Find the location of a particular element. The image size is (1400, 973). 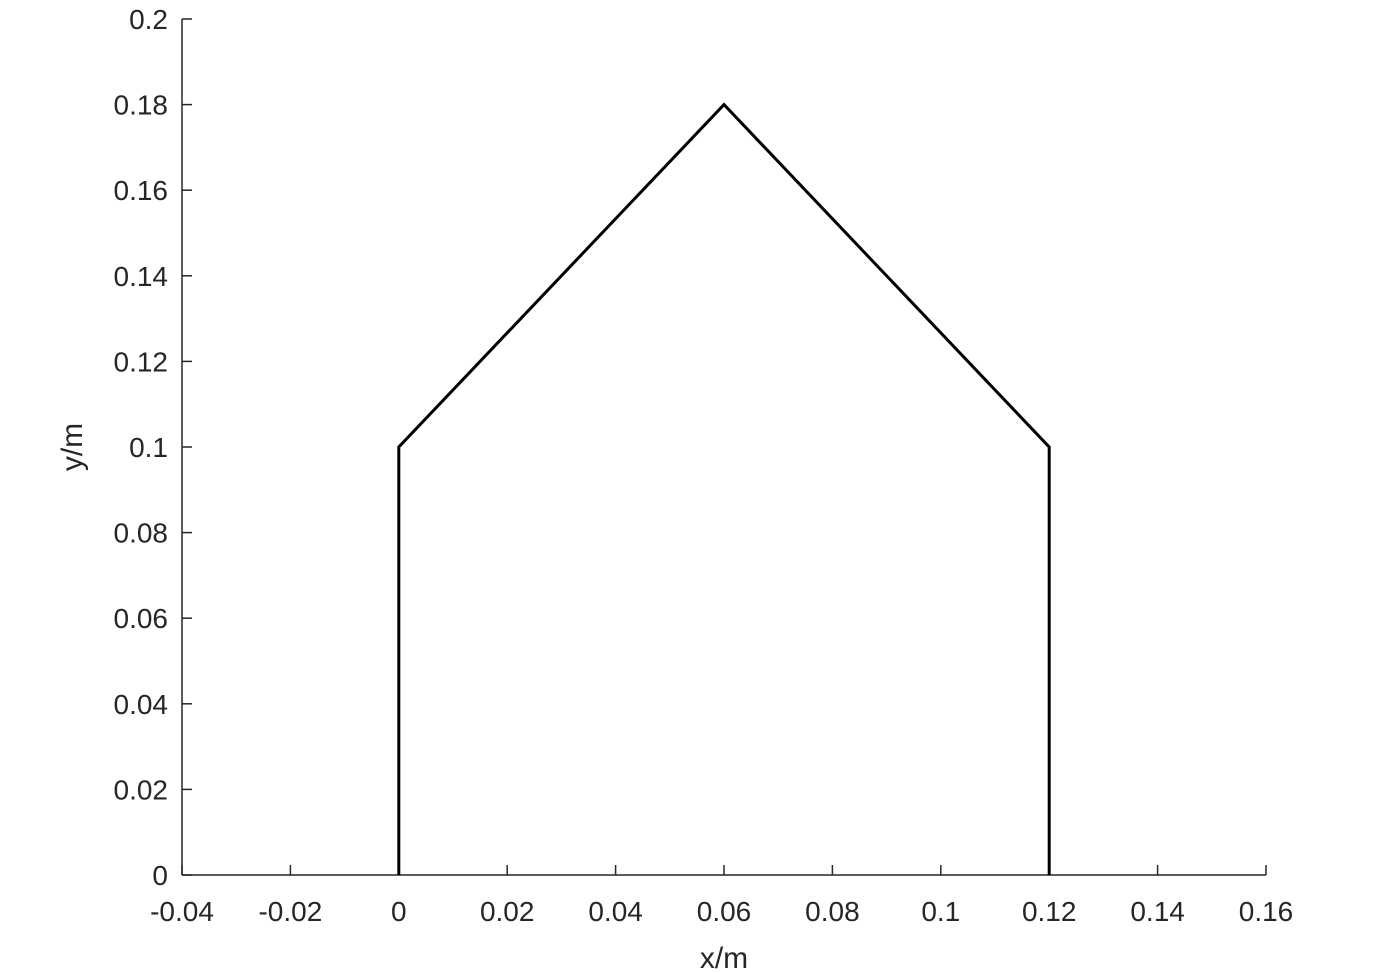

y-tick-label: 0.18 is located at coordinates (141, 105).